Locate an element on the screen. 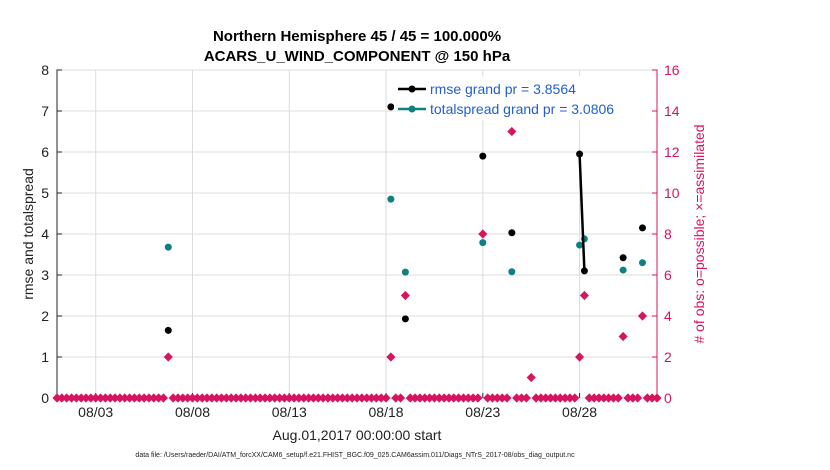  y-left-tick-label-0: 0 is located at coordinates (45, 398).